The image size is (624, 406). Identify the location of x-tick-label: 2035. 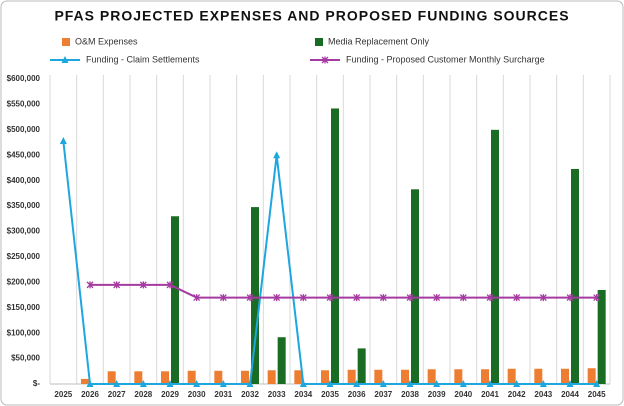
(330, 394).